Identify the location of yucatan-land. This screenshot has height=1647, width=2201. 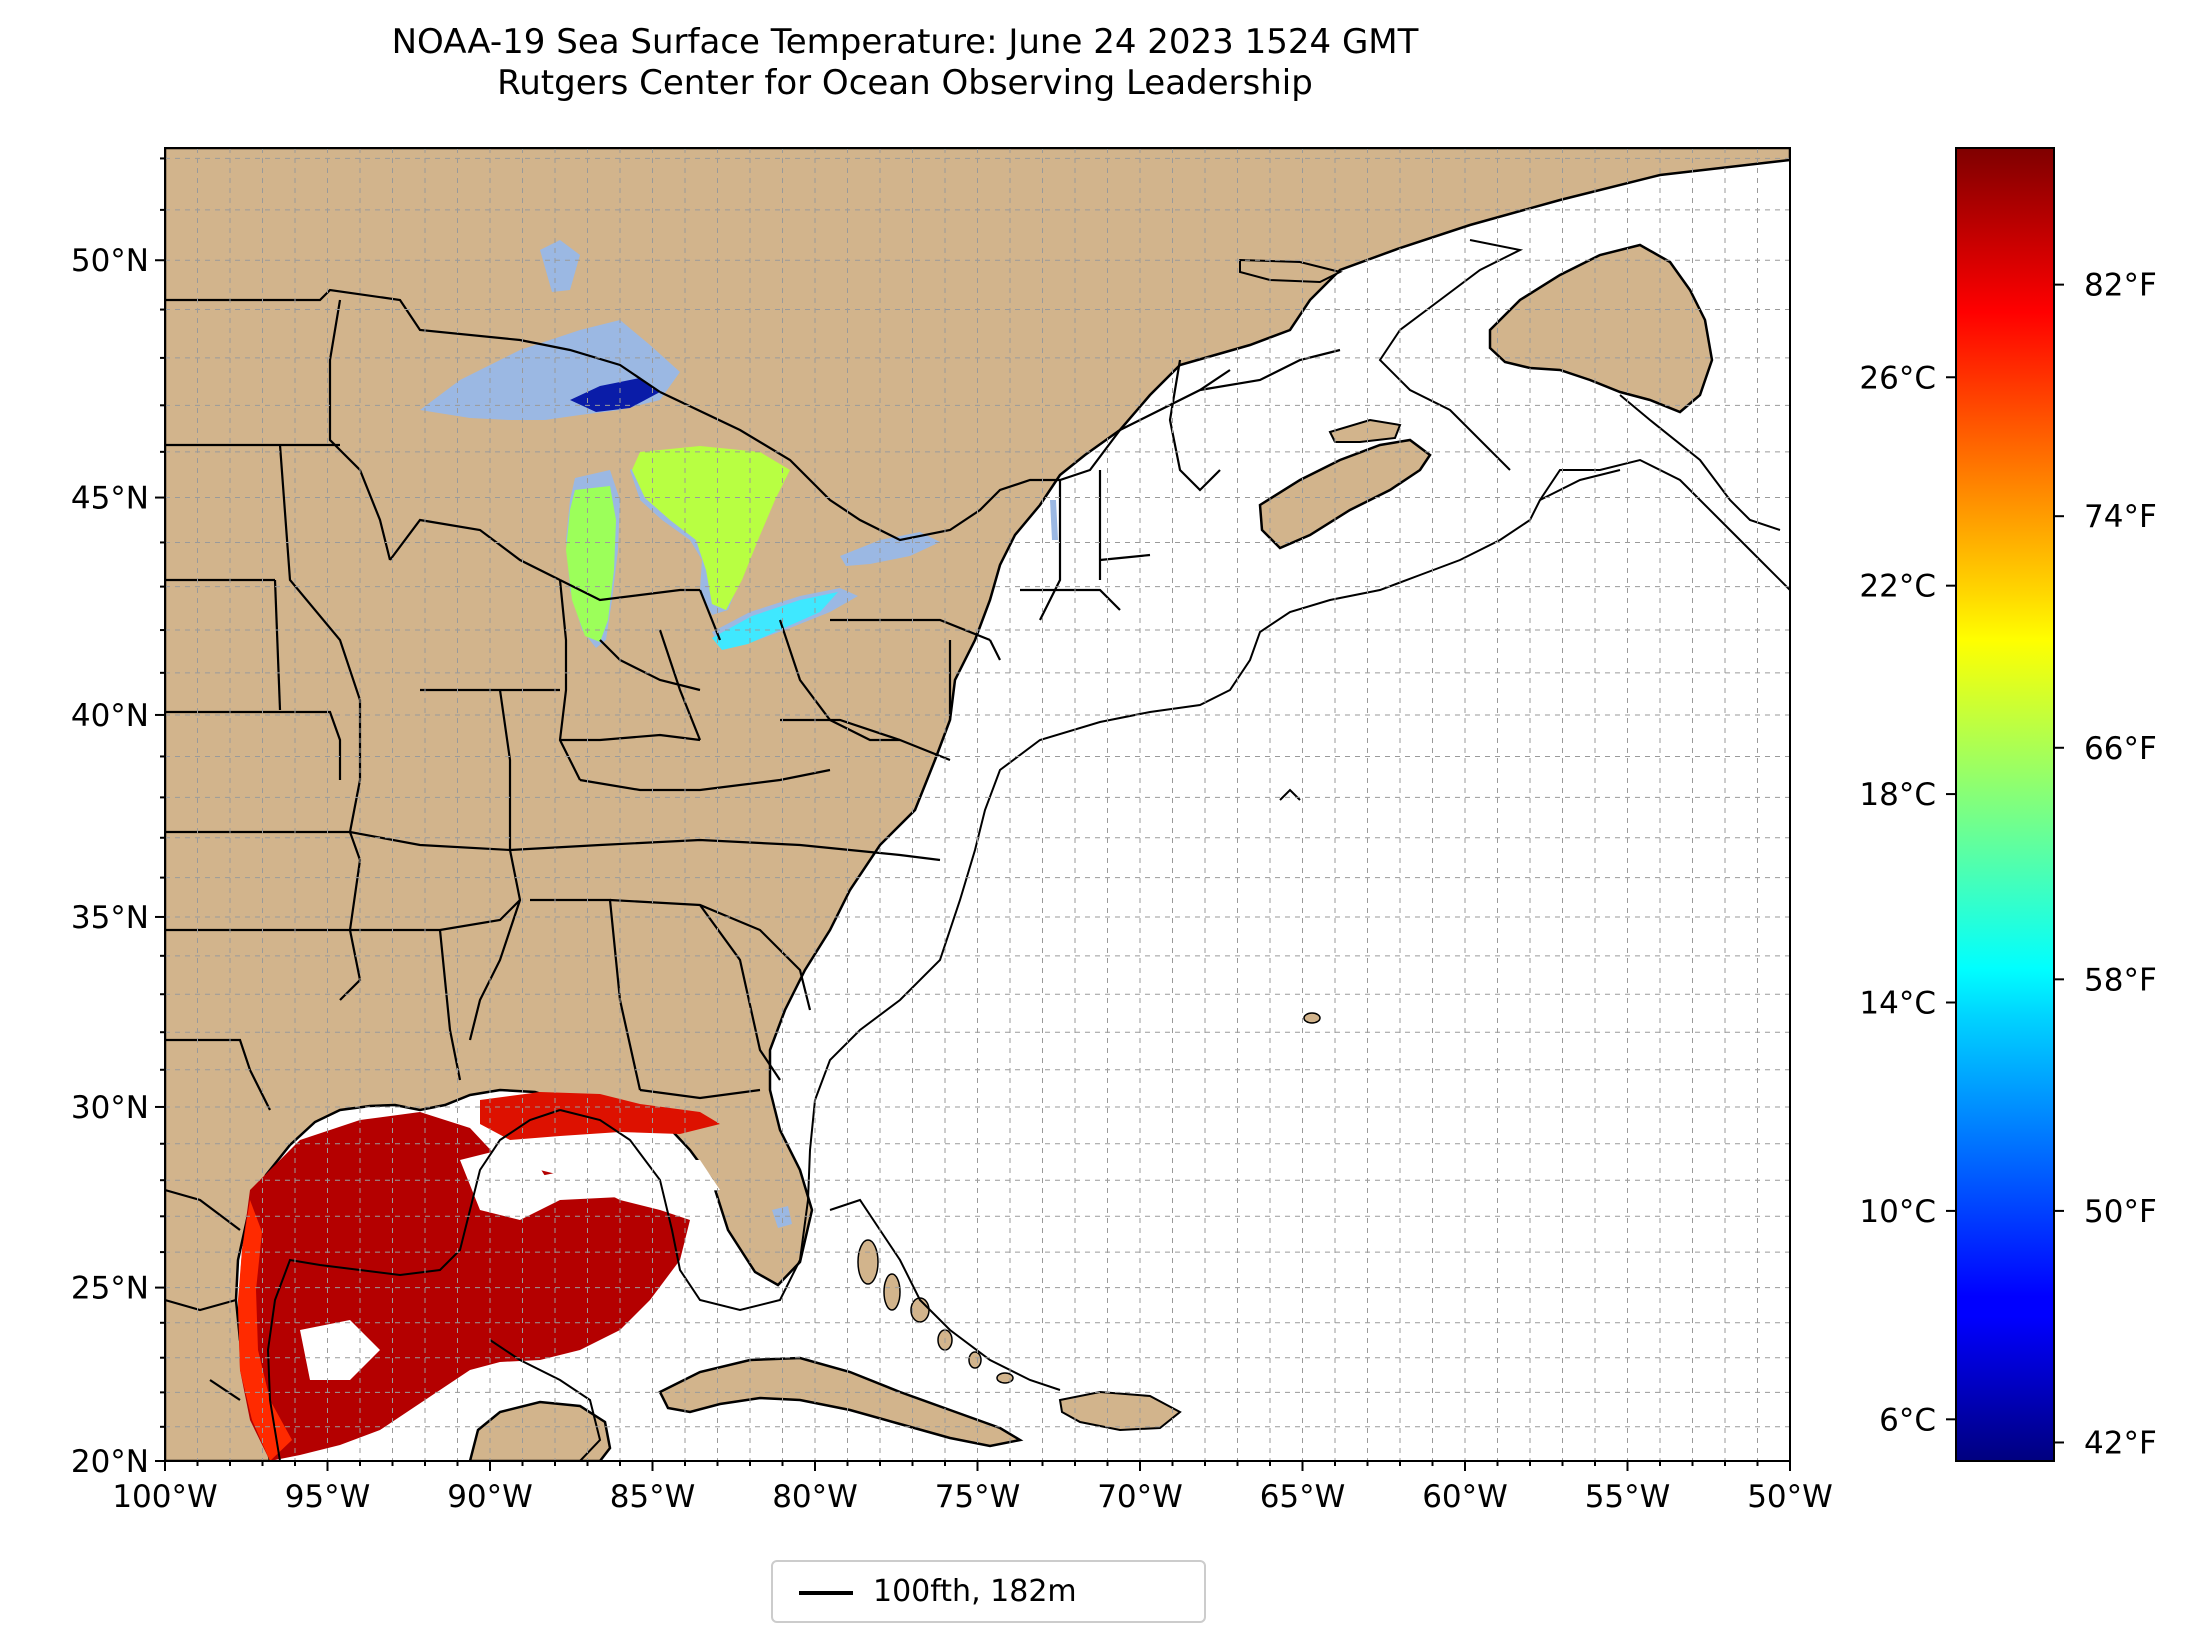
(540, 1430).